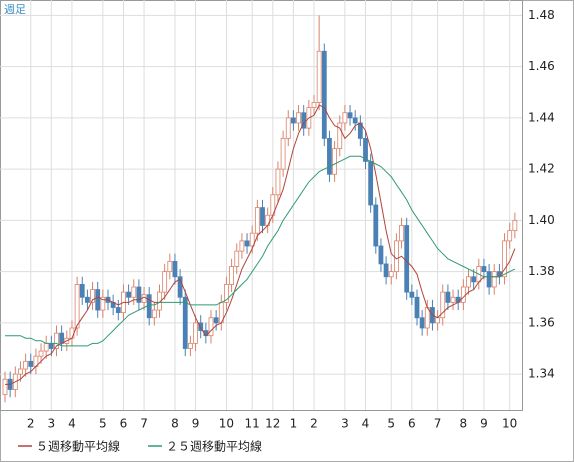 The width and height of the screenshot is (574, 462). I want to click on y-tick-label: 1.36, so click(541, 322).